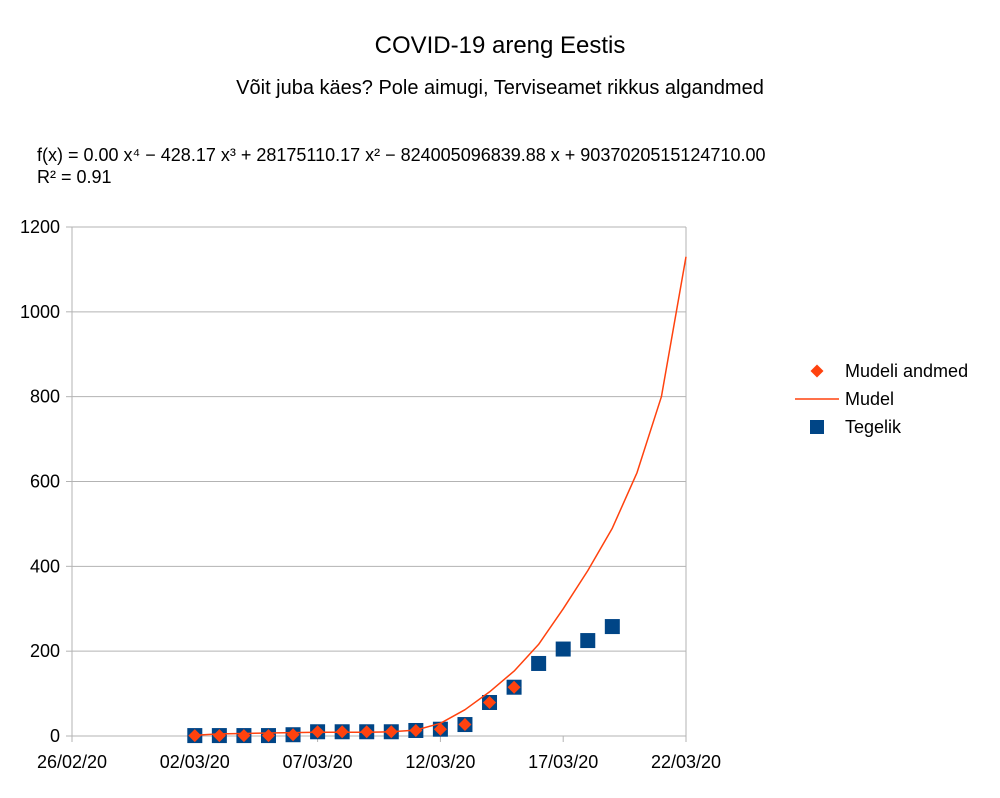  I want to click on y-tick-label: 800, so click(45, 397).